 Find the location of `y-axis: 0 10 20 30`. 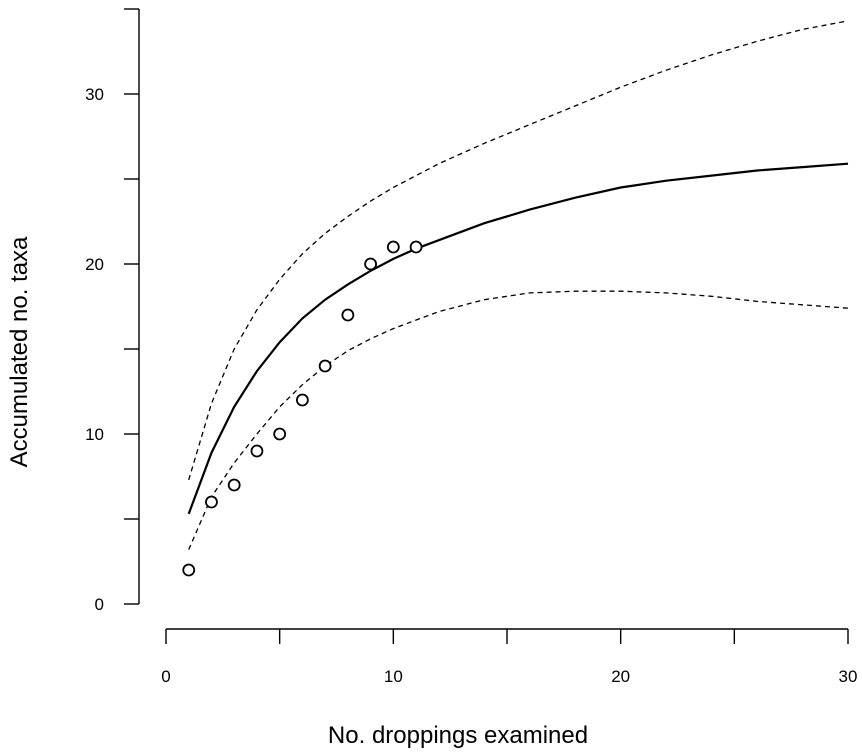

y-axis: 0 10 20 30 is located at coordinates (112, 311).